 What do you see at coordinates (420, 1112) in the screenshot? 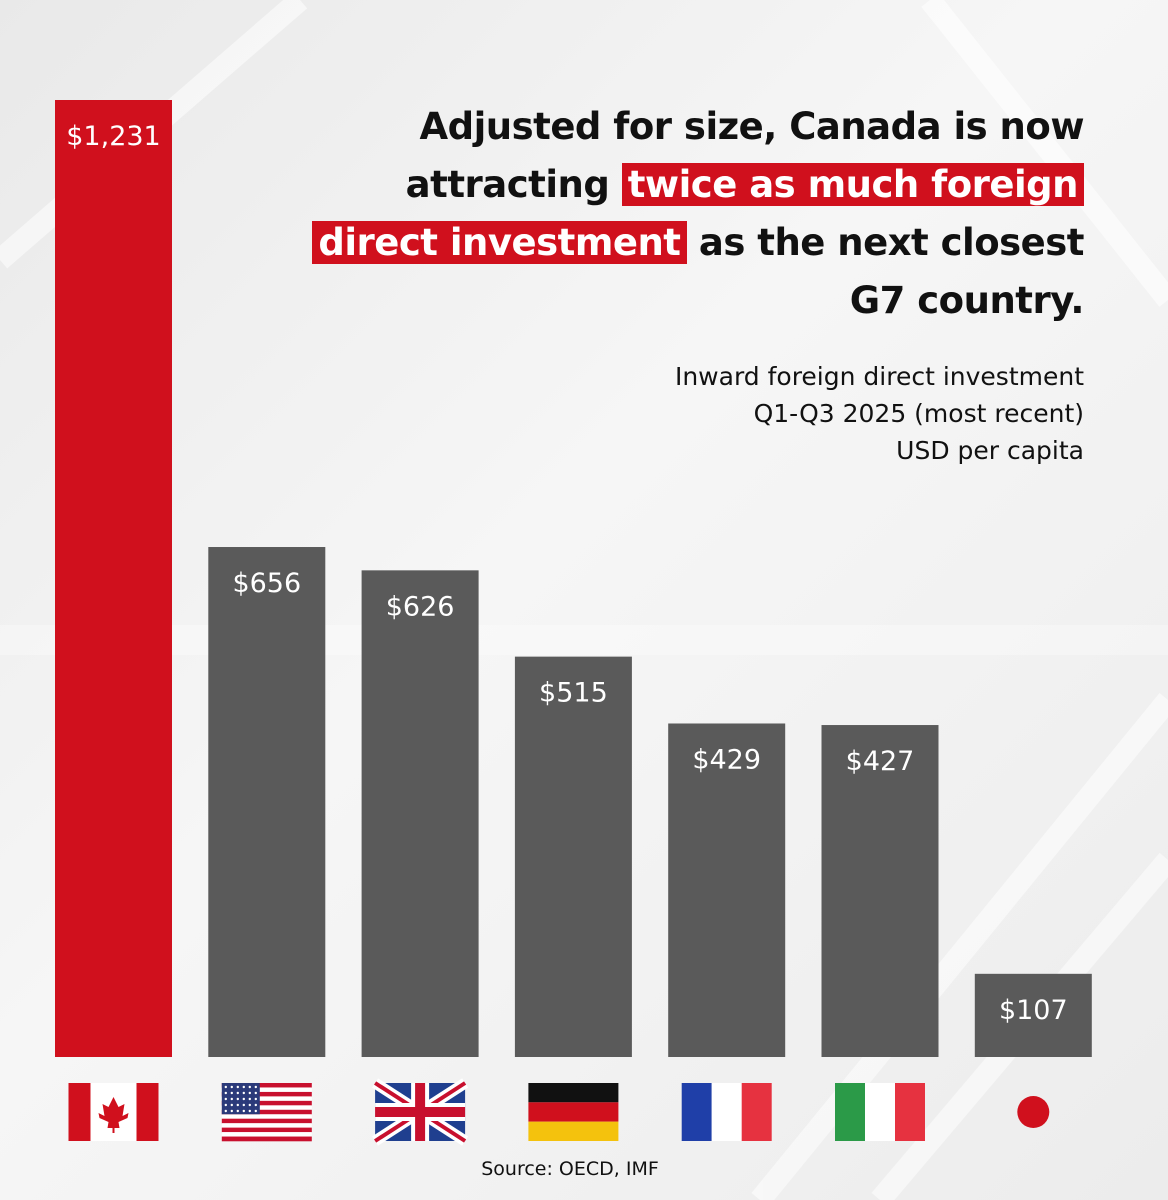
I see `uk-flag-icon` at bounding box center [420, 1112].